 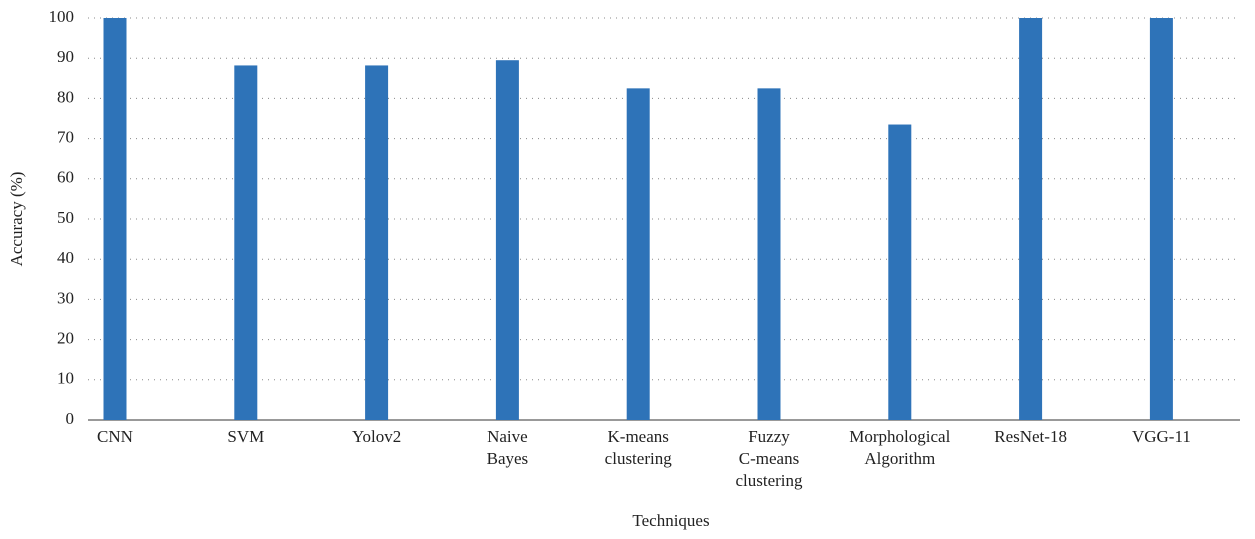 What do you see at coordinates (65, 56) in the screenshot?
I see `y-tick-label: 90` at bounding box center [65, 56].